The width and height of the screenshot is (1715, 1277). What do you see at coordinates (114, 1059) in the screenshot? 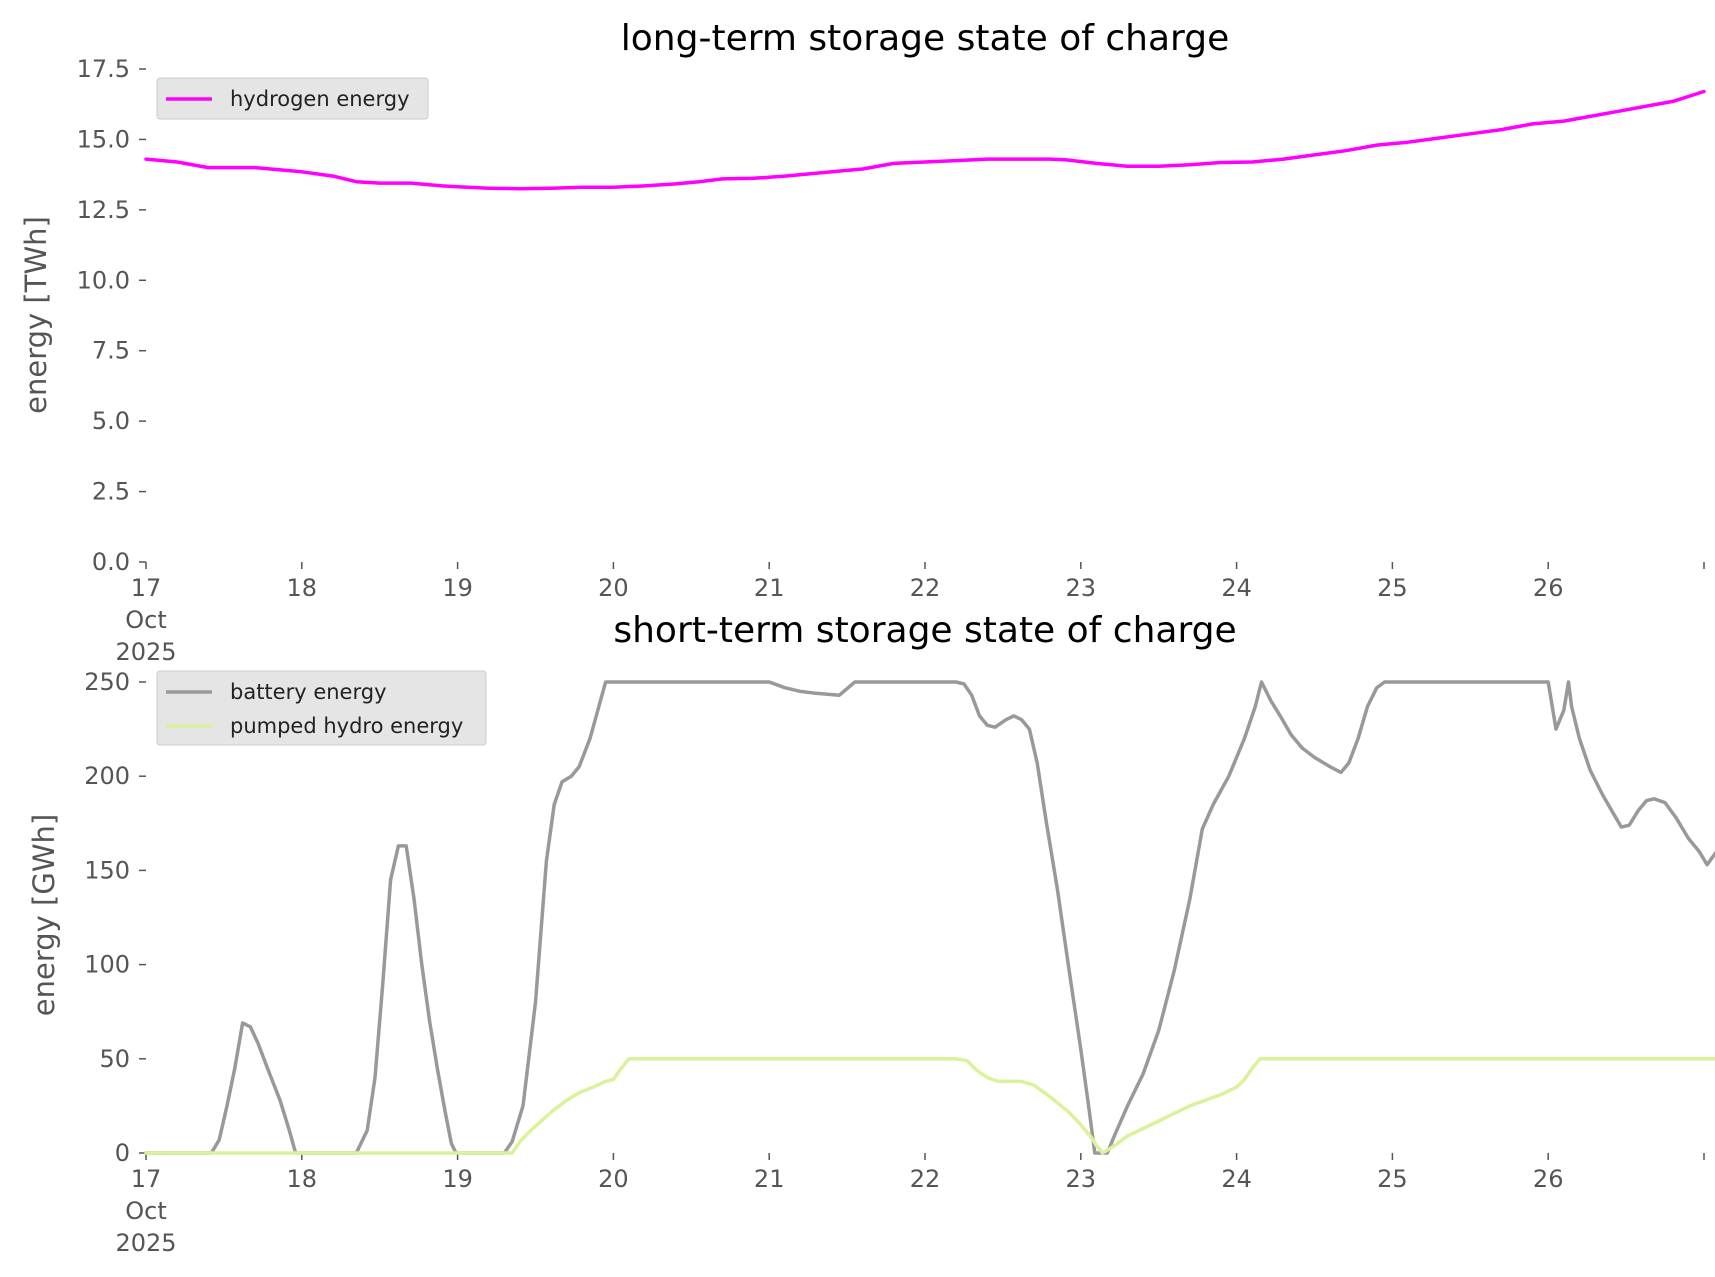
I see `y-tick-label: 50` at bounding box center [114, 1059].